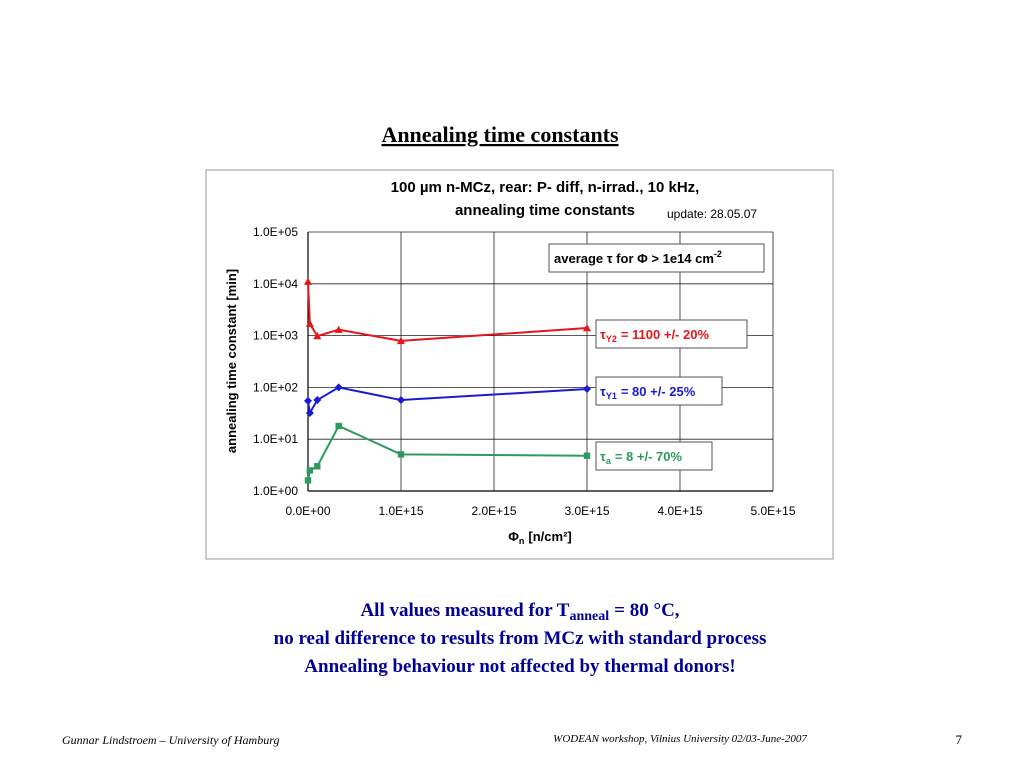  What do you see at coordinates (545, 210) in the screenshot?
I see `chart-title: annealing time constants` at bounding box center [545, 210].